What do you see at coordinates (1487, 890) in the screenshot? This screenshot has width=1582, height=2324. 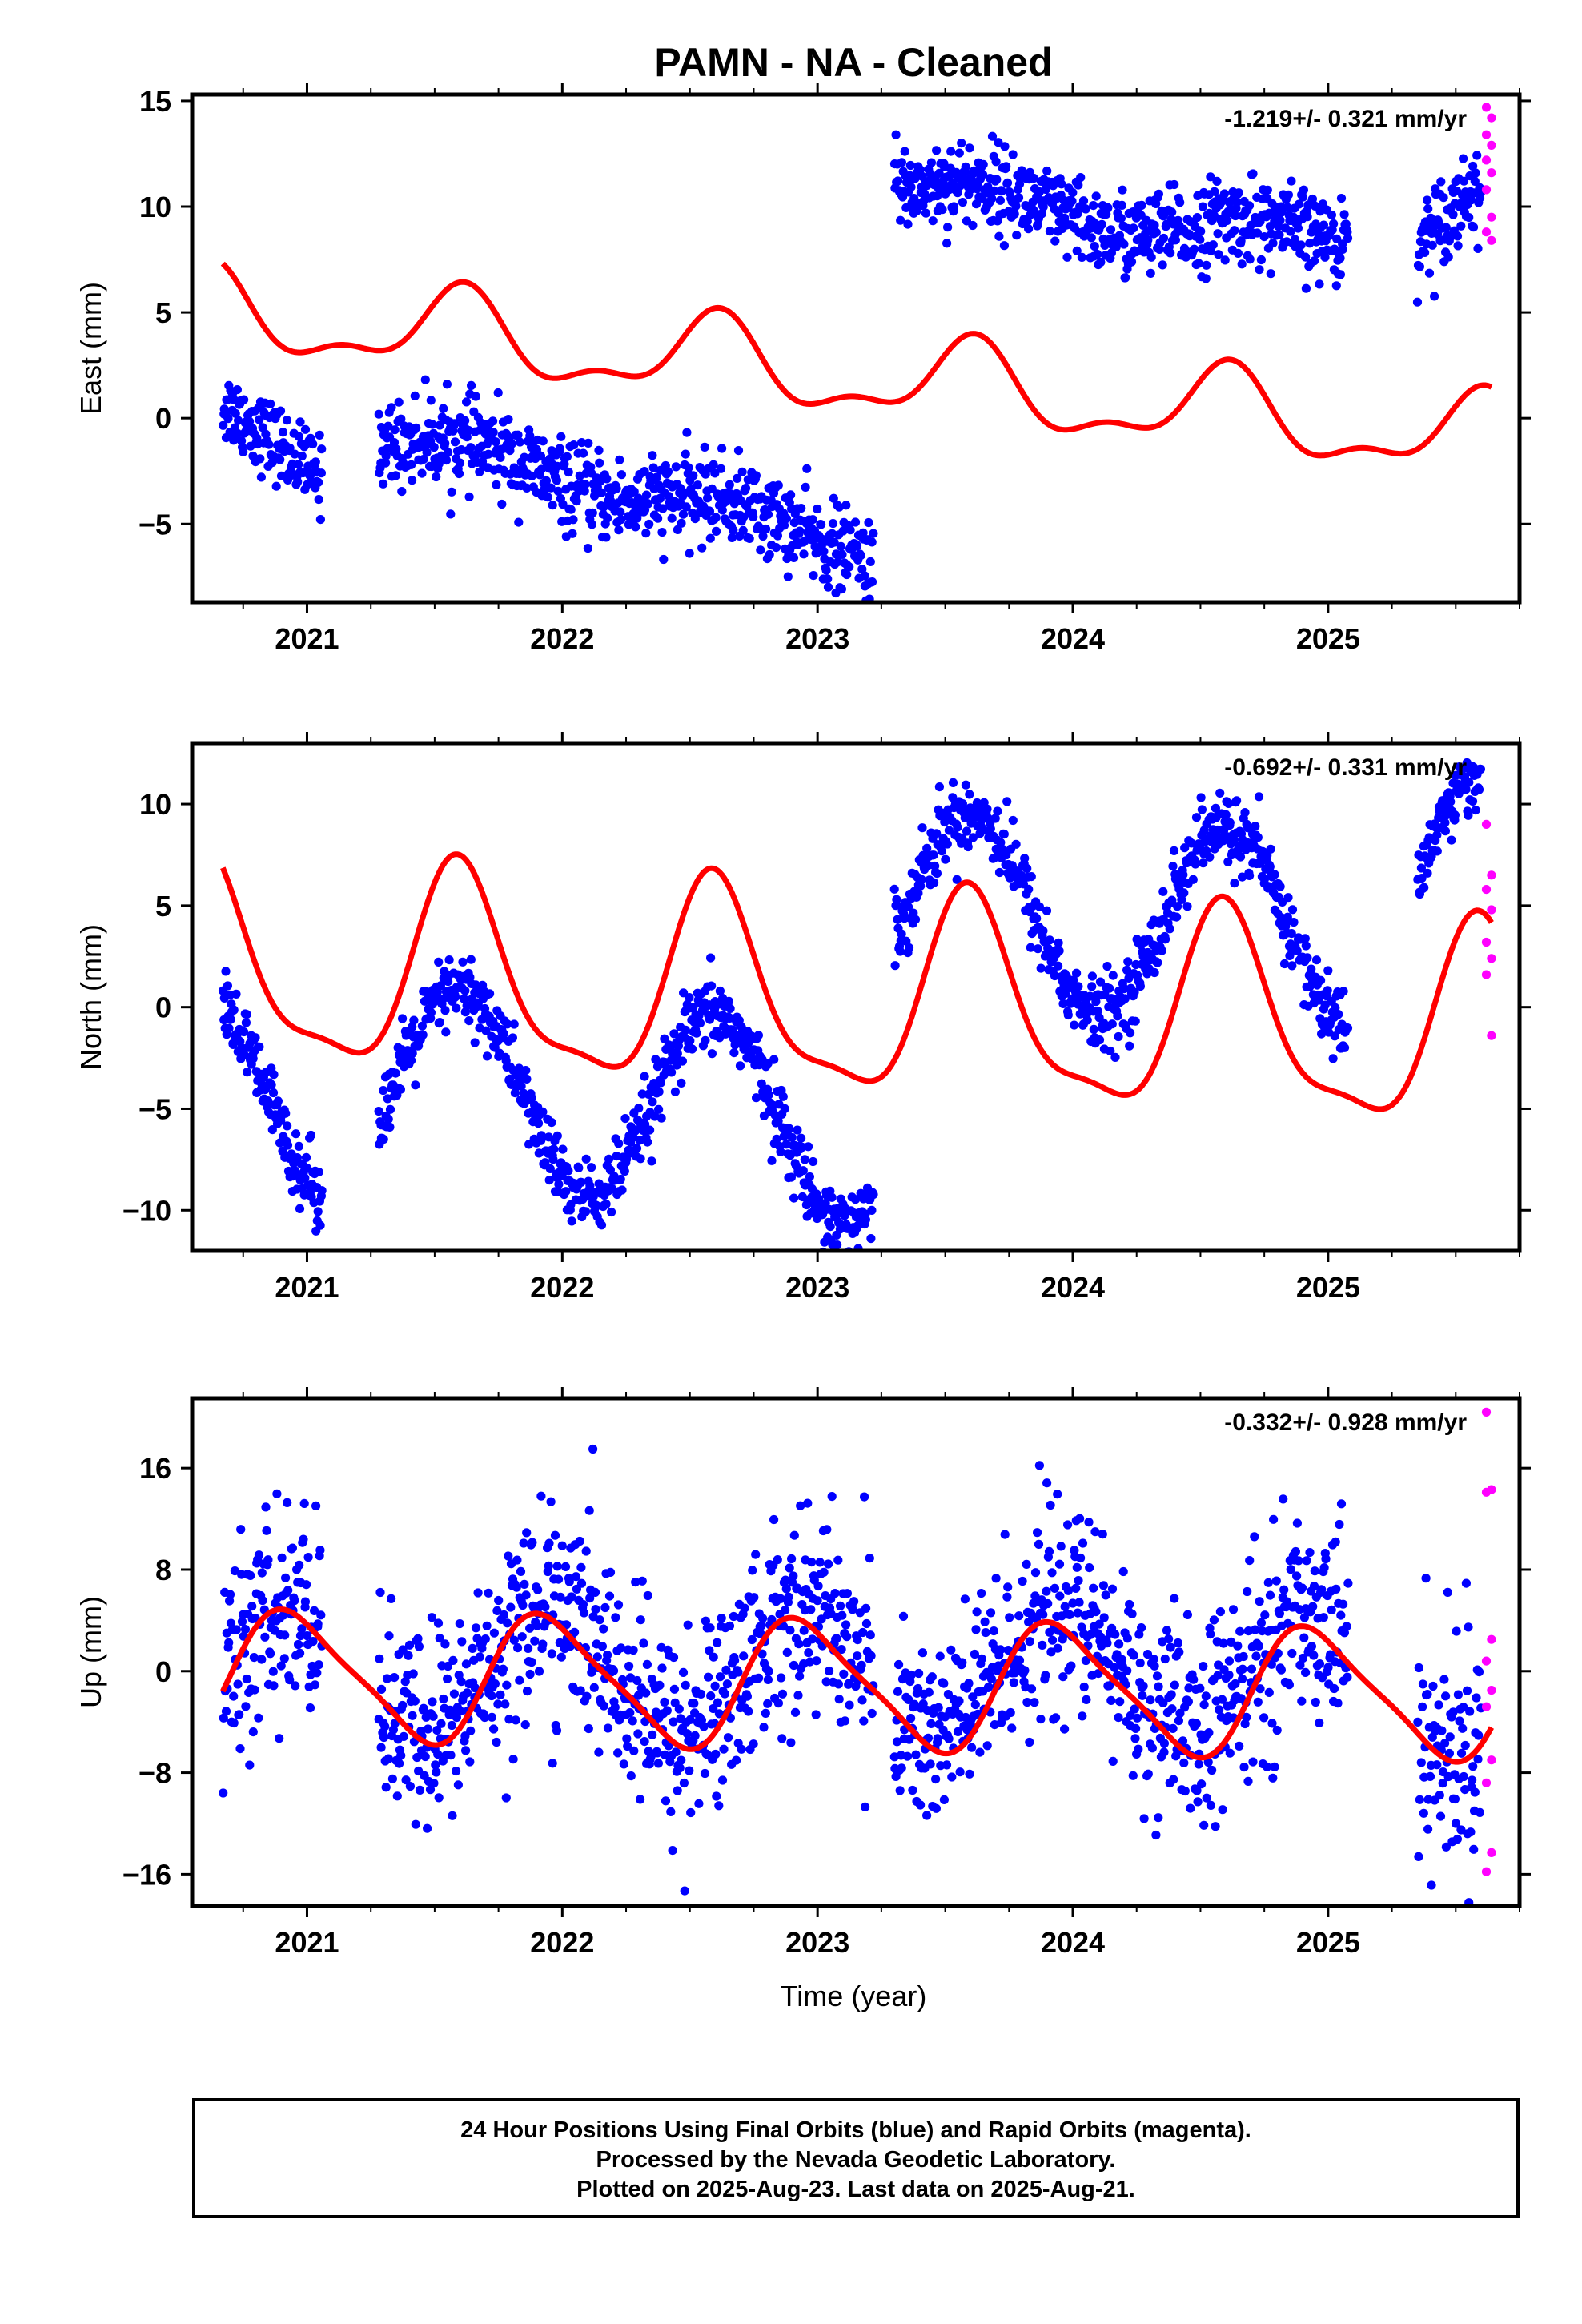 I see `north-rapid-point` at bounding box center [1487, 890].